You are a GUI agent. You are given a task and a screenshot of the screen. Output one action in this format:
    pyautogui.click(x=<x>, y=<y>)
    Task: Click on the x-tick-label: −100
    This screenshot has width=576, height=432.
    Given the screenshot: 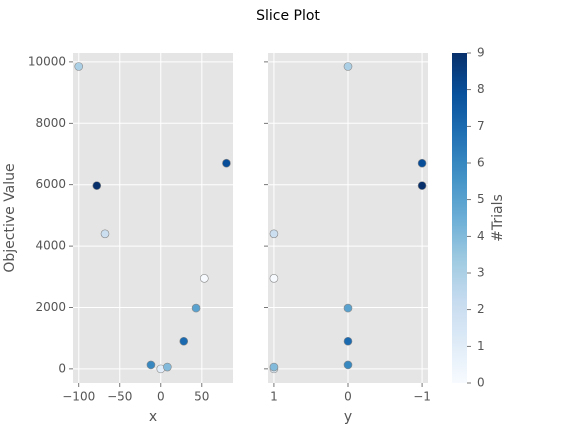 What is the action you would take?
    pyautogui.click(x=78, y=397)
    